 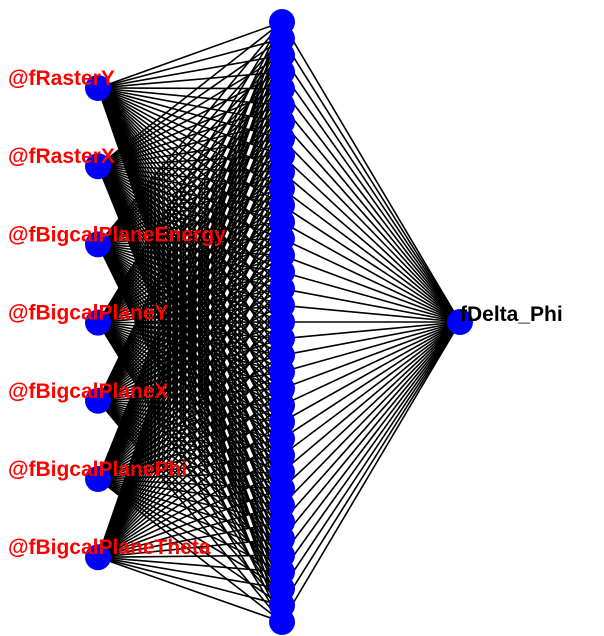 I want to click on input-label: @fBigcalPlaneTheta, so click(x=109, y=547).